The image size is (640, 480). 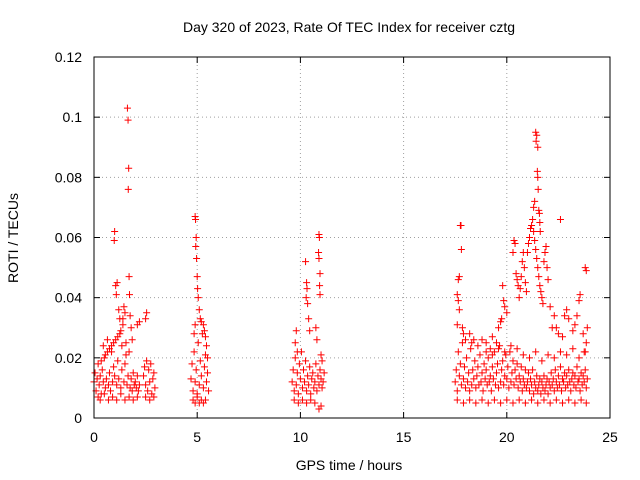 I want to click on y-tick-label: 0.02, so click(x=68, y=358).